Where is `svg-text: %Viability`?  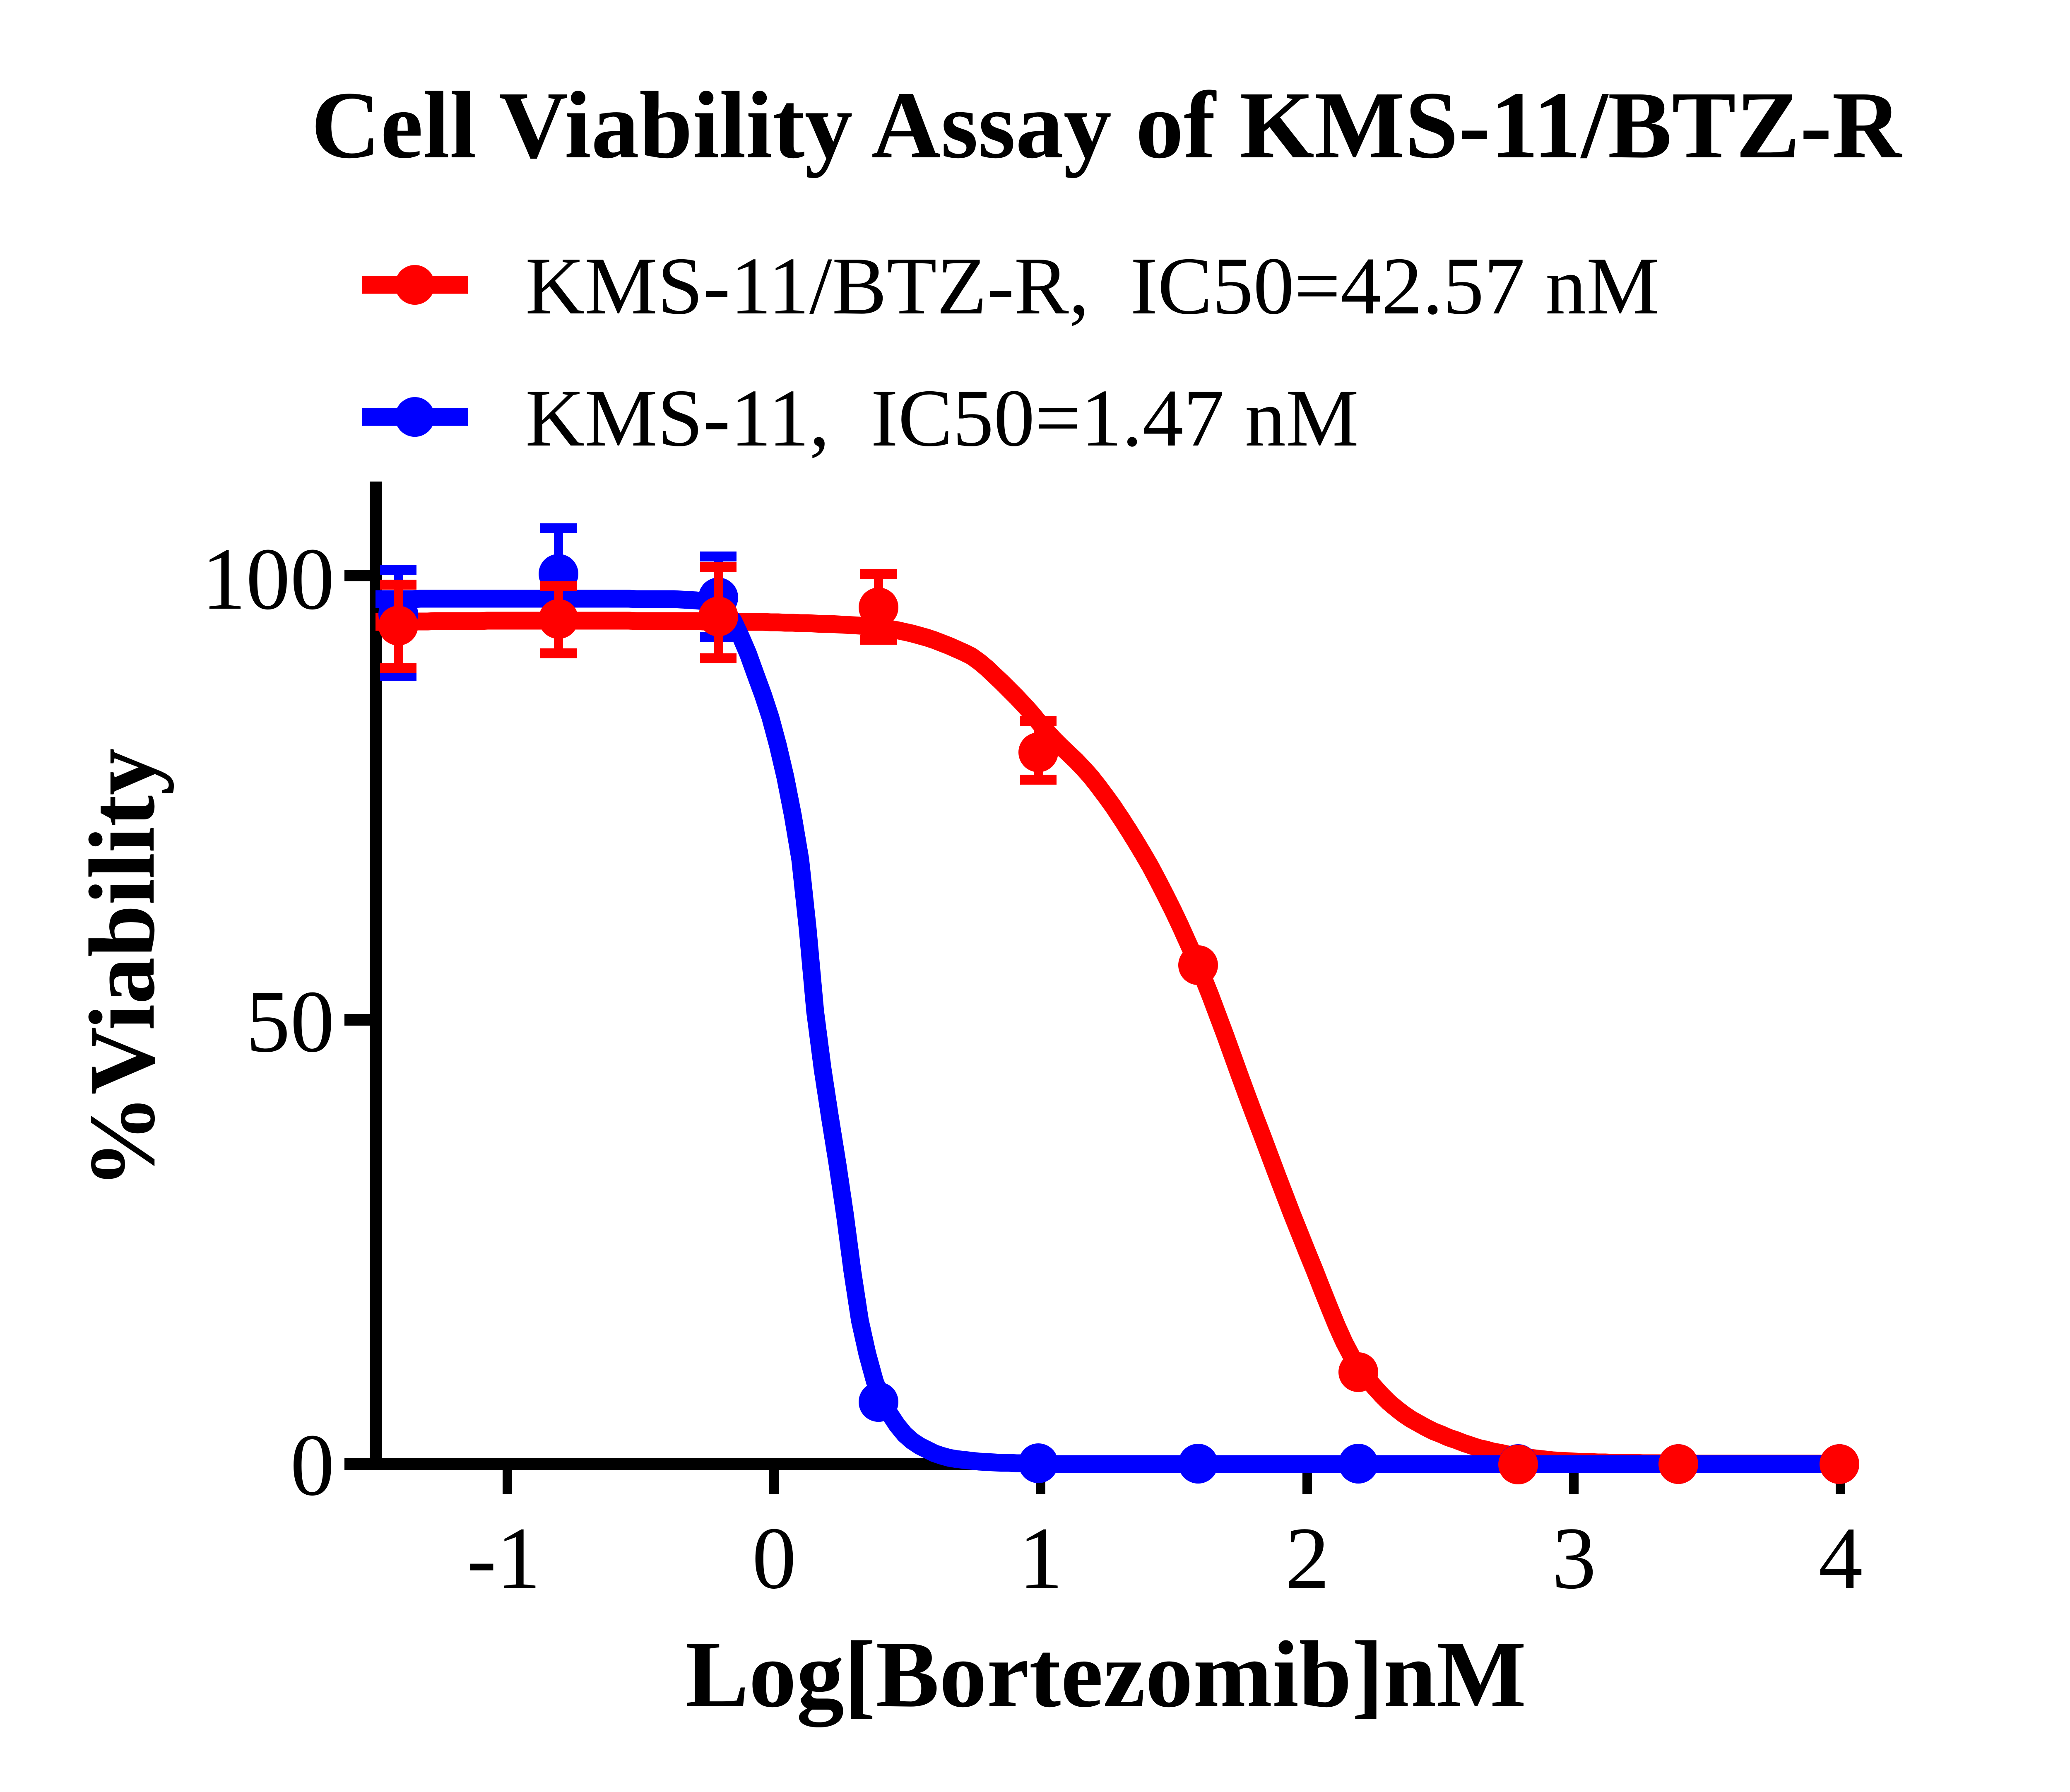
svg-text: %Viability is located at coordinates (122, 969).